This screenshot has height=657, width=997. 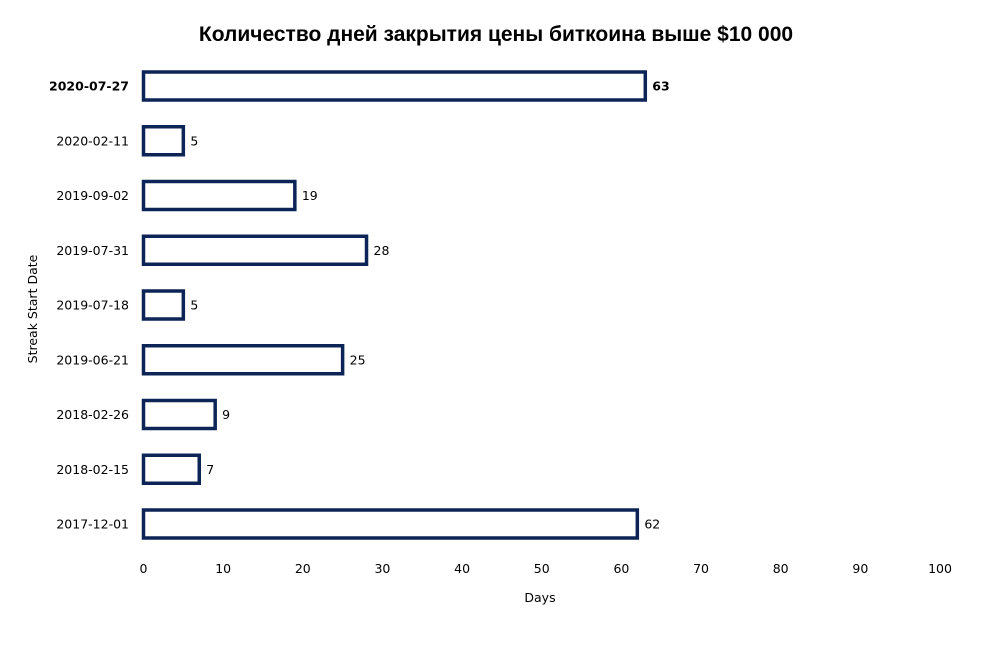 What do you see at coordinates (92, 250) in the screenshot?
I see `category-label: 2019-07-31` at bounding box center [92, 250].